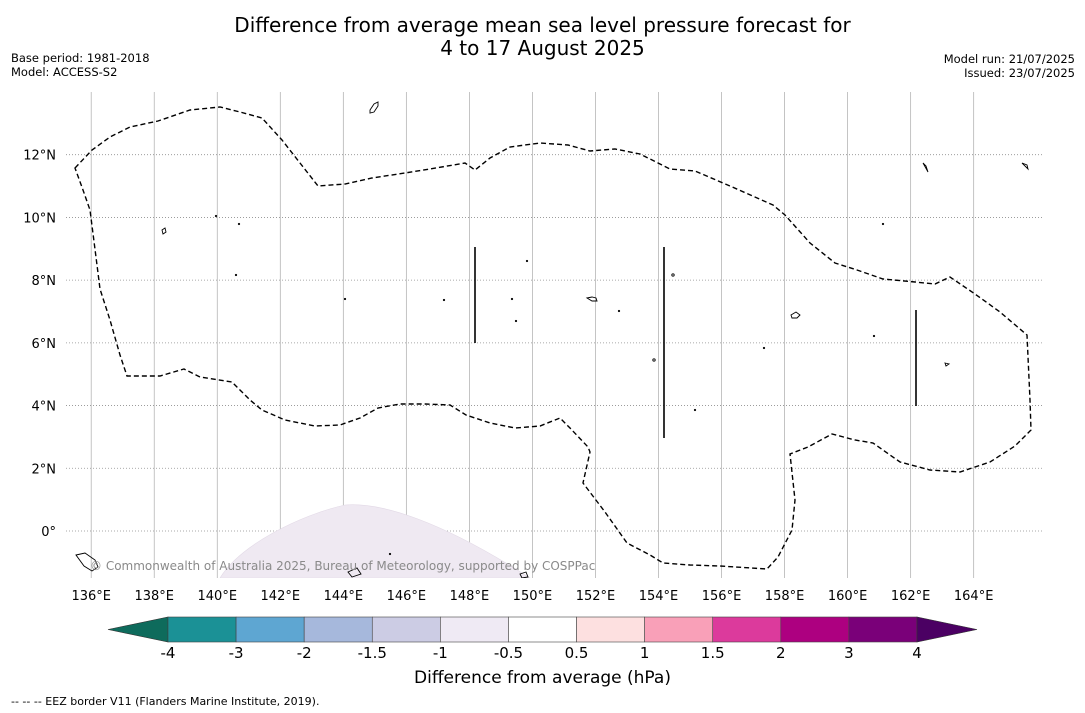  Describe the element at coordinates (849, 653) in the screenshot. I see `colorbar-tick-10: 3` at that location.